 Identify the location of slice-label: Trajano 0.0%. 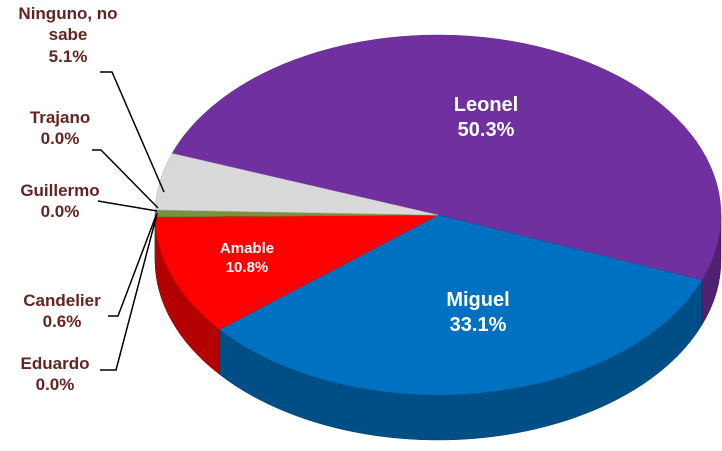
(60, 128).